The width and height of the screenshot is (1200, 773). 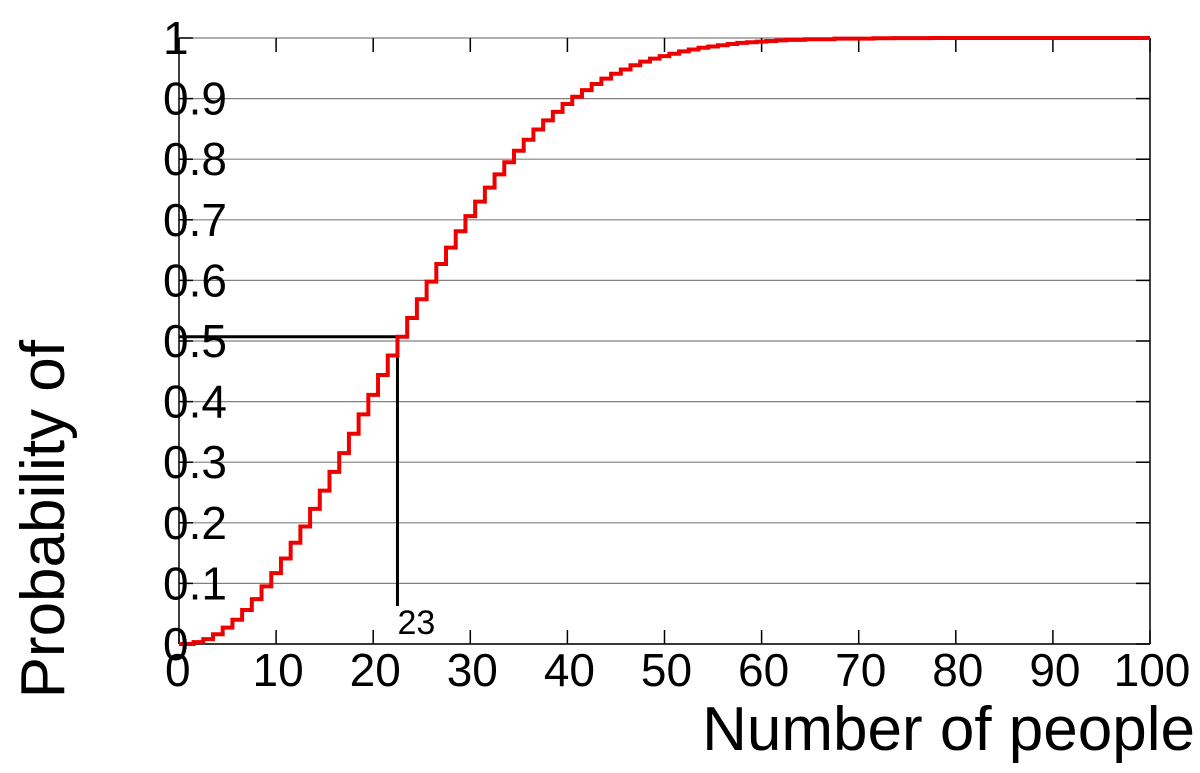 I want to click on x-tick-label: 80, so click(x=957, y=670).